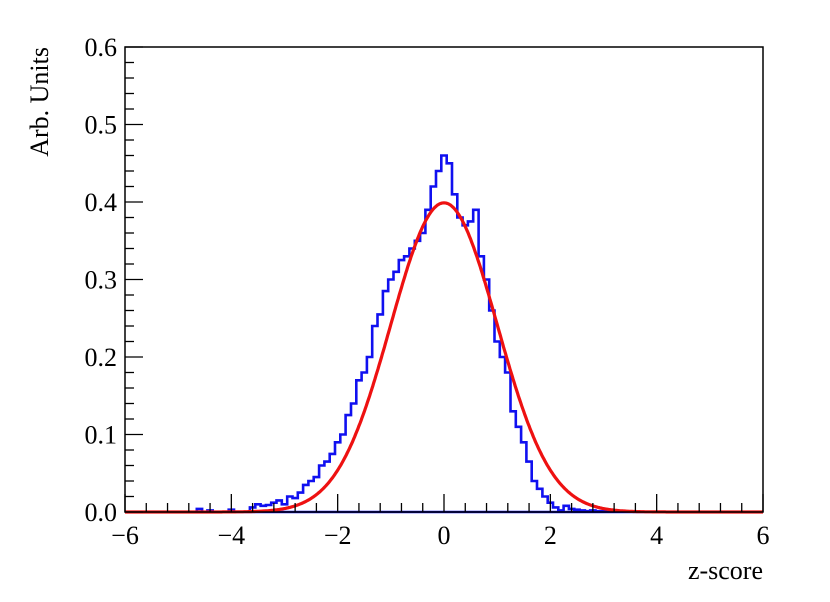 The width and height of the screenshot is (830, 602). I want to click on x-tick-label: 2, so click(550, 535).